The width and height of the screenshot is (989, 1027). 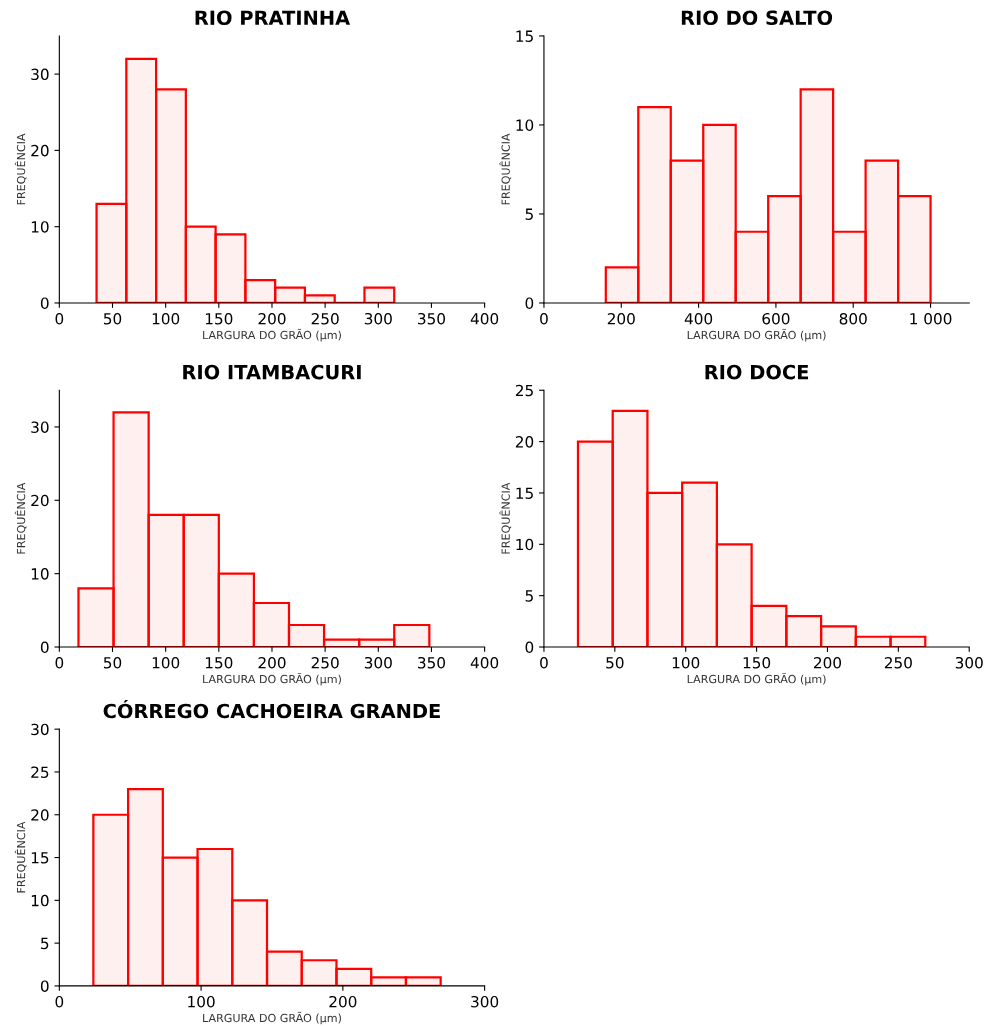 What do you see at coordinates (271, 709) in the screenshot?
I see `chart-title: CÓRREGO CACHOEIRA GRANDE` at bounding box center [271, 709].